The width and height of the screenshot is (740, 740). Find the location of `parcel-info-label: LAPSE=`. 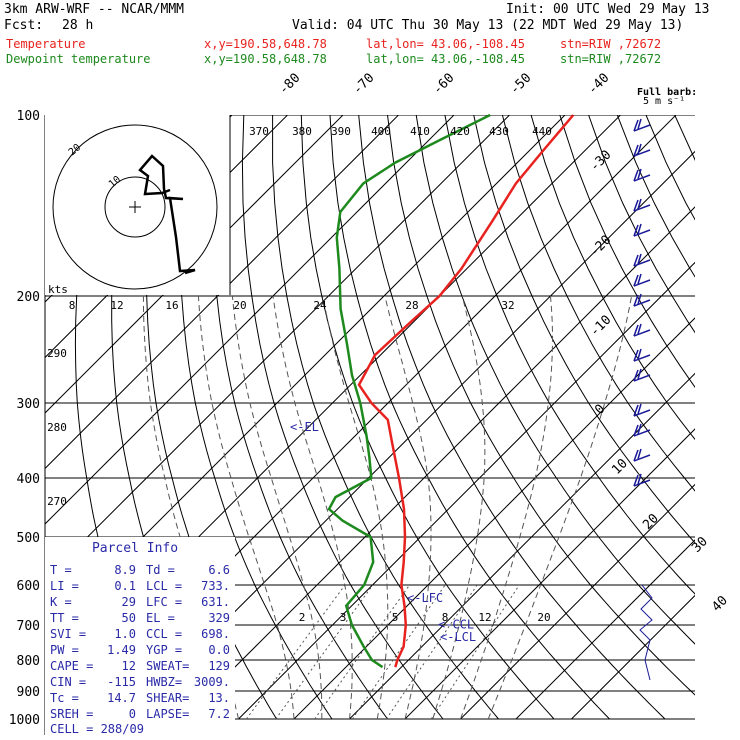

parcel-info-label: LAPSE= is located at coordinates (167, 714).